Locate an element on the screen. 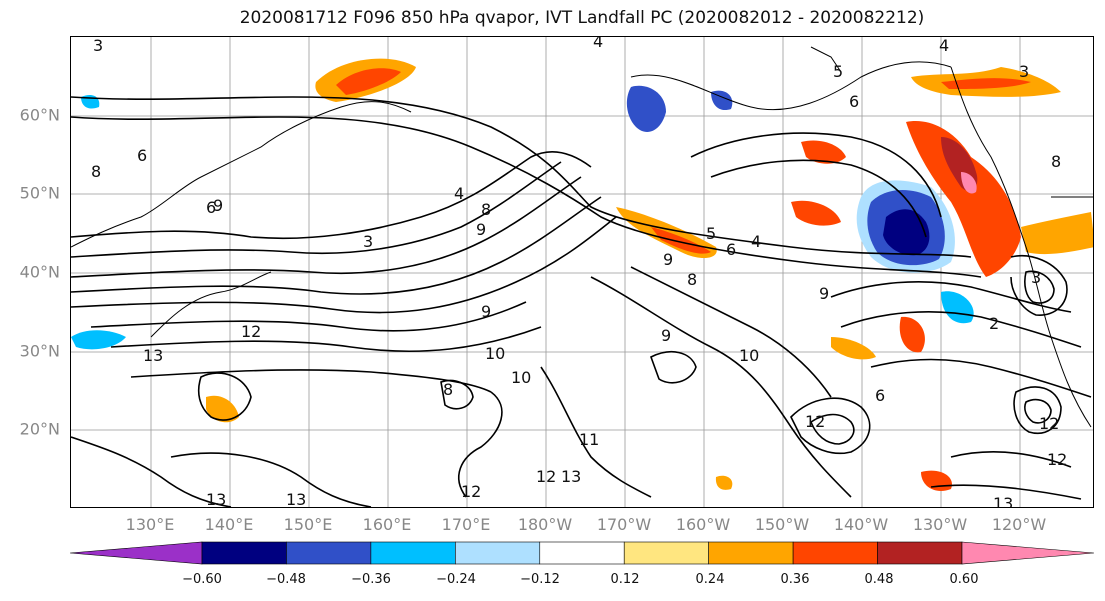 The height and width of the screenshot is (601, 1105). lon-label-120w: 120°W is located at coordinates (1019, 524).